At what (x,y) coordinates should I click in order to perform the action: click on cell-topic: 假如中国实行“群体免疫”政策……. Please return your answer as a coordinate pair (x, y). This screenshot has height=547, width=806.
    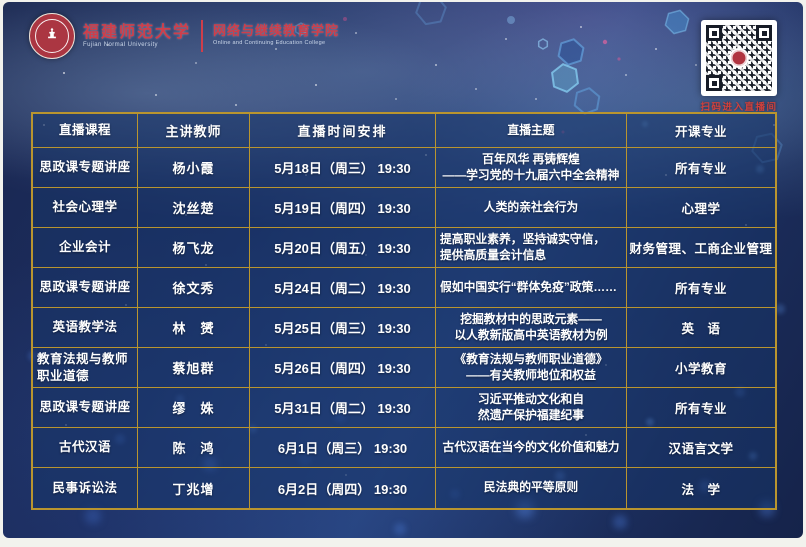
    Looking at the image, I should click on (531, 288).